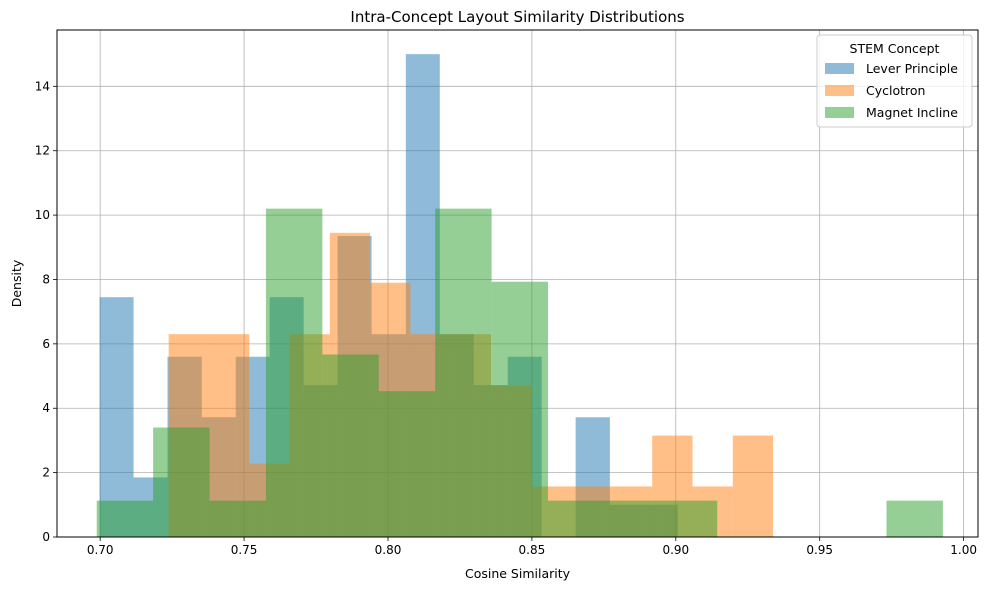 The height and width of the screenshot is (590, 989). What do you see at coordinates (819, 550) in the screenshot?
I see `x-tick-label: 0.95` at bounding box center [819, 550].